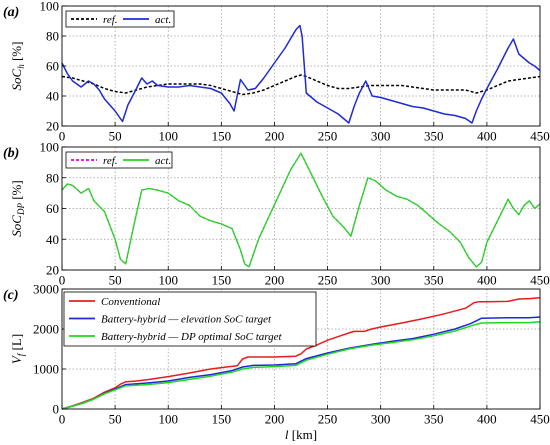 This screenshot has height=445, width=550. What do you see at coordinates (301, 434) in the screenshot?
I see `x-axis-label: l [km]` at bounding box center [301, 434].